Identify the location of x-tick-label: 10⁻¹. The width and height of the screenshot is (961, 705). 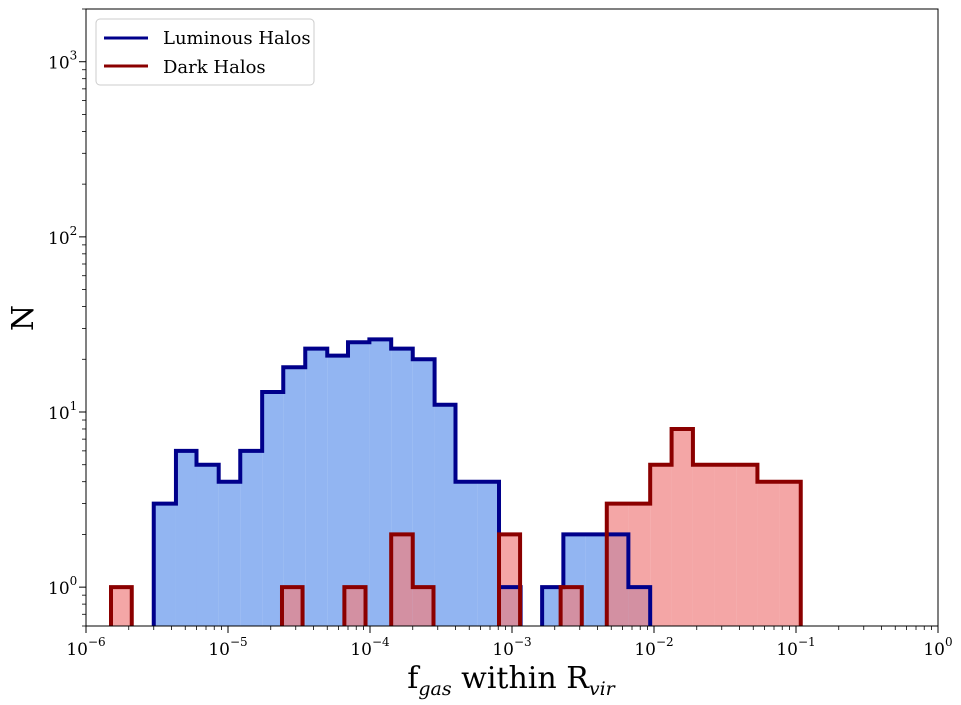
(795, 647).